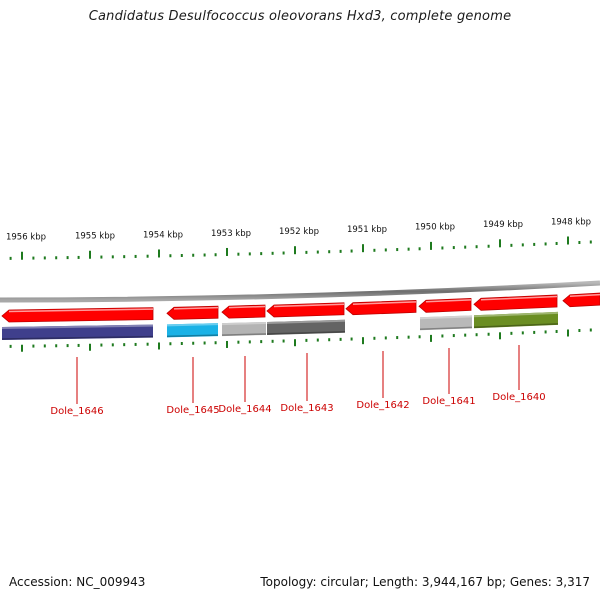 The image size is (600, 600). I want to click on gene-arrows, so click(300, 307).